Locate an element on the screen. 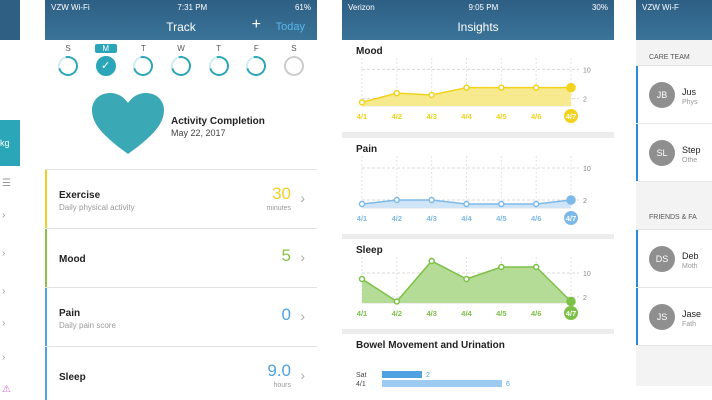 The width and height of the screenshot is (712, 400). nav-bar: Track + Today is located at coordinates (181, 27).